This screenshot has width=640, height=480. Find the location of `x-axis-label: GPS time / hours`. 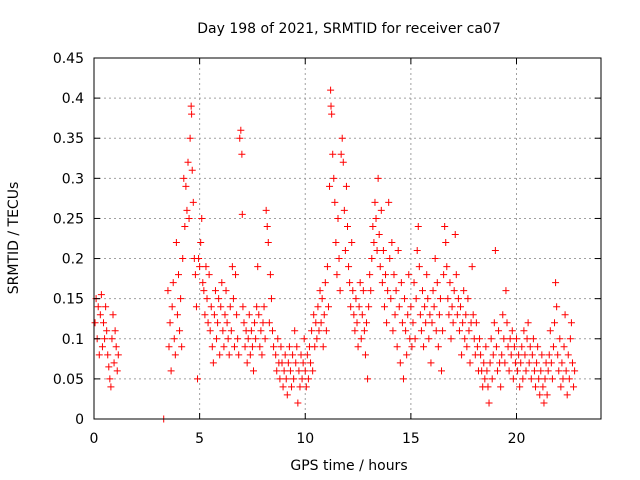

x-axis-label: GPS time / hours is located at coordinates (348, 466).